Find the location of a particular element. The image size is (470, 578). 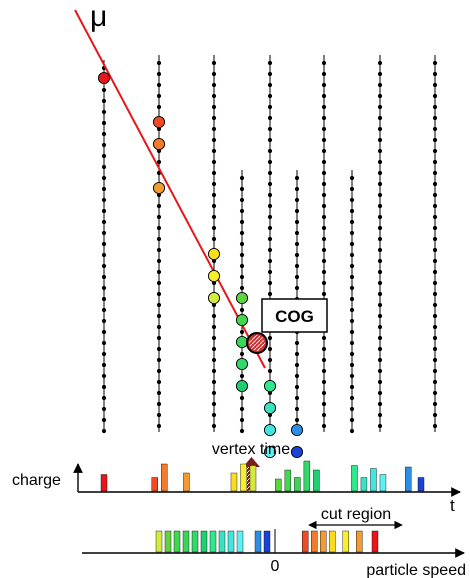

speed-histogram is located at coordinates (267, 541).